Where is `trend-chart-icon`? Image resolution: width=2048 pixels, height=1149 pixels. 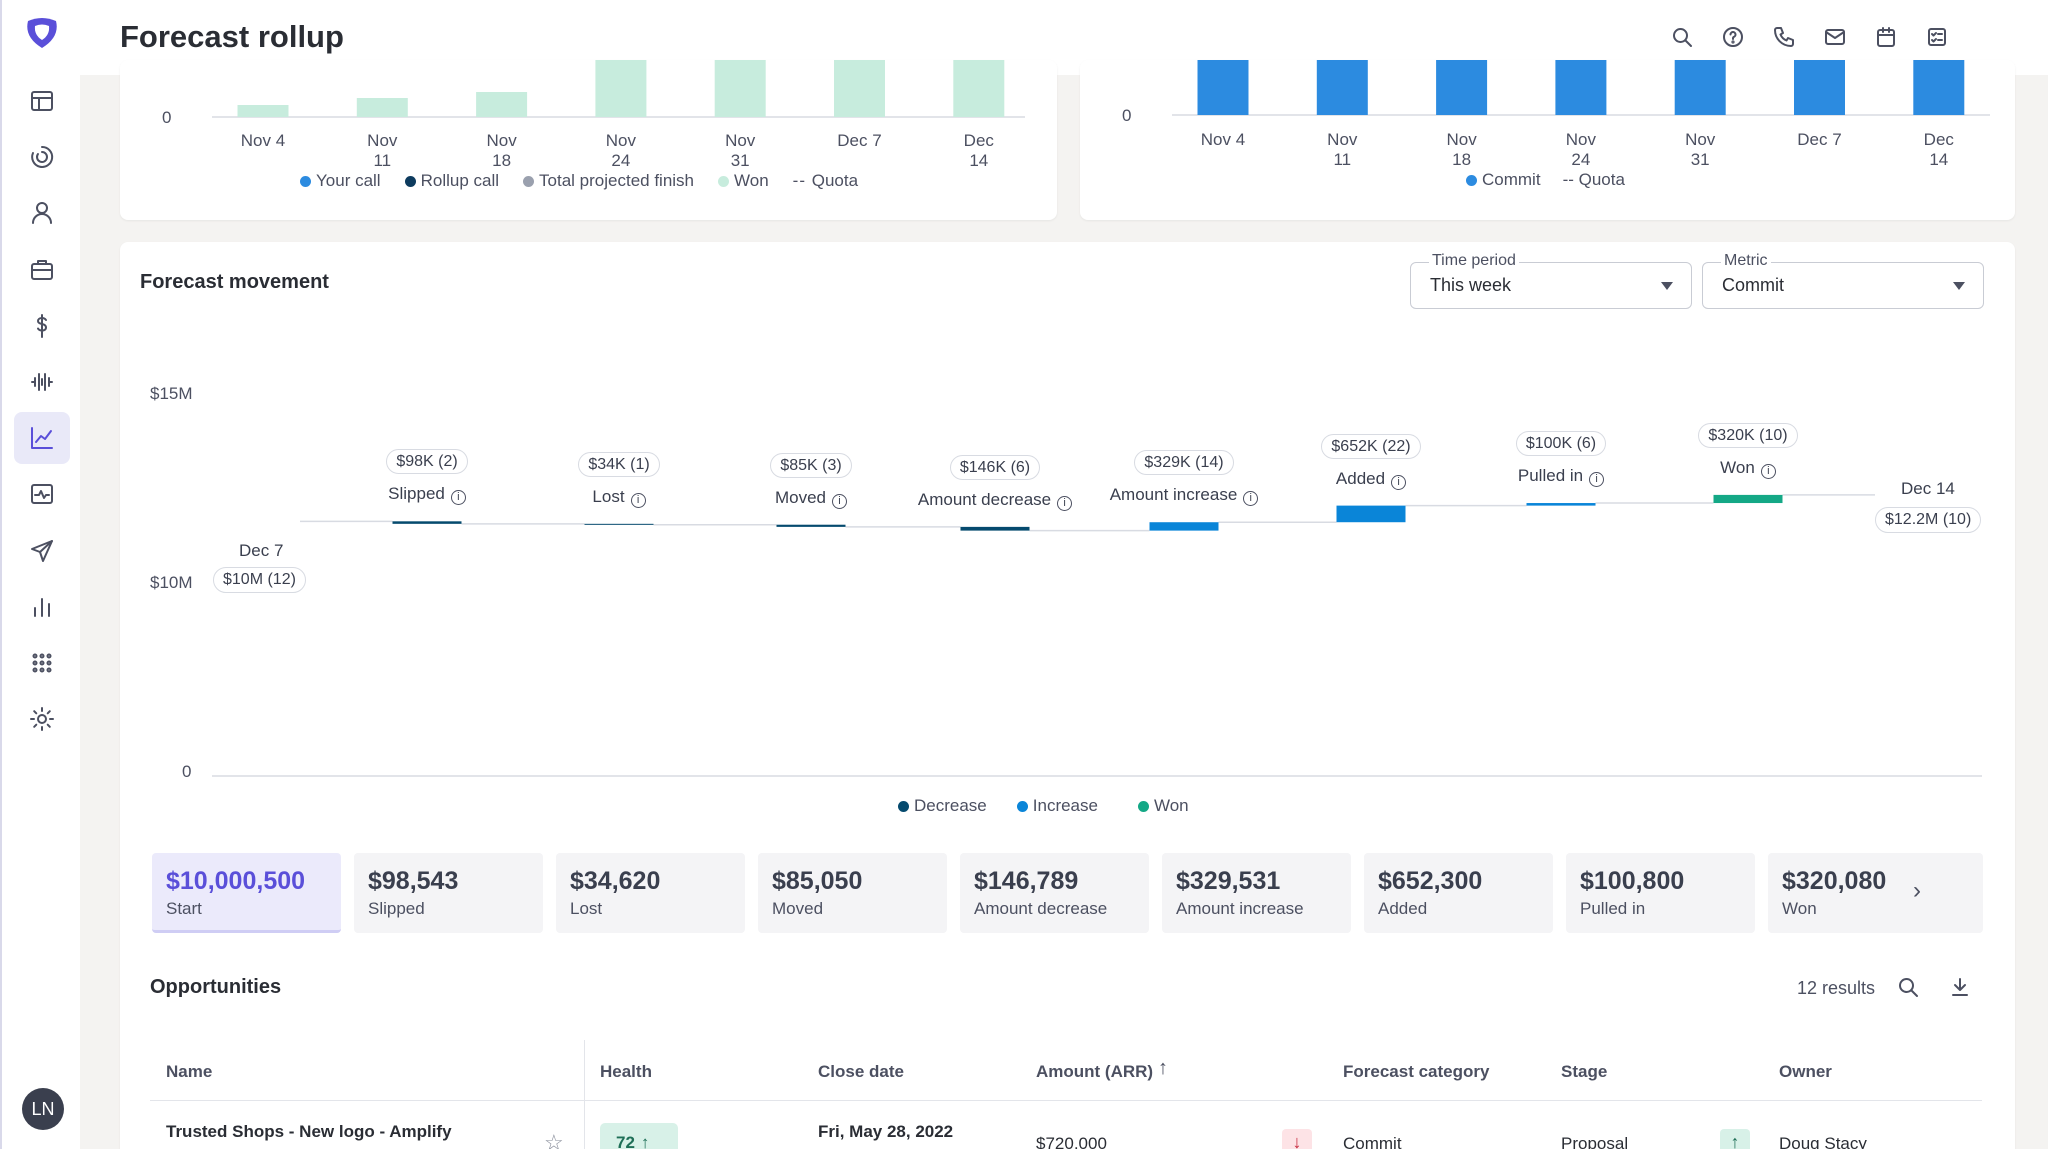 trend-chart-icon is located at coordinates (42, 438).